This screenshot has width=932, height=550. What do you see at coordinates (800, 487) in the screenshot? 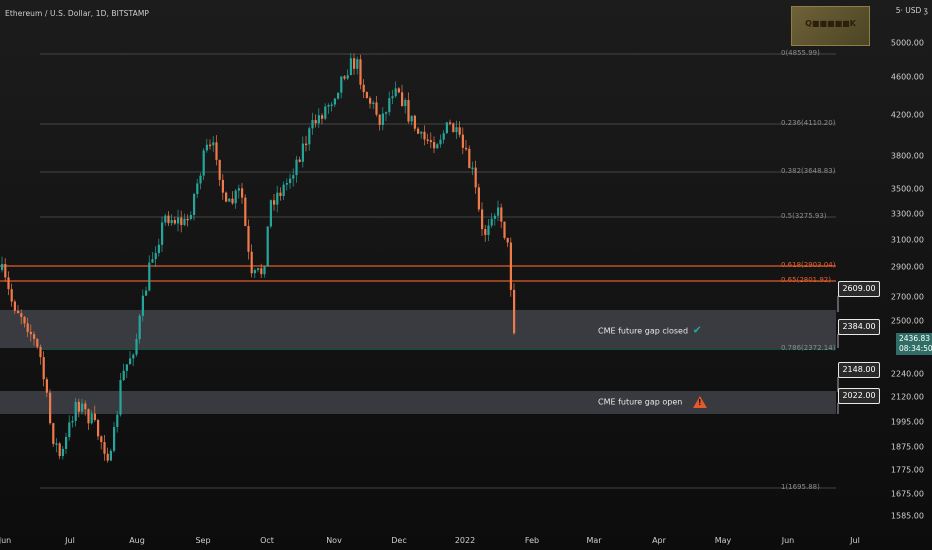
I see `fib-label: 1(1695.88)` at bounding box center [800, 487].